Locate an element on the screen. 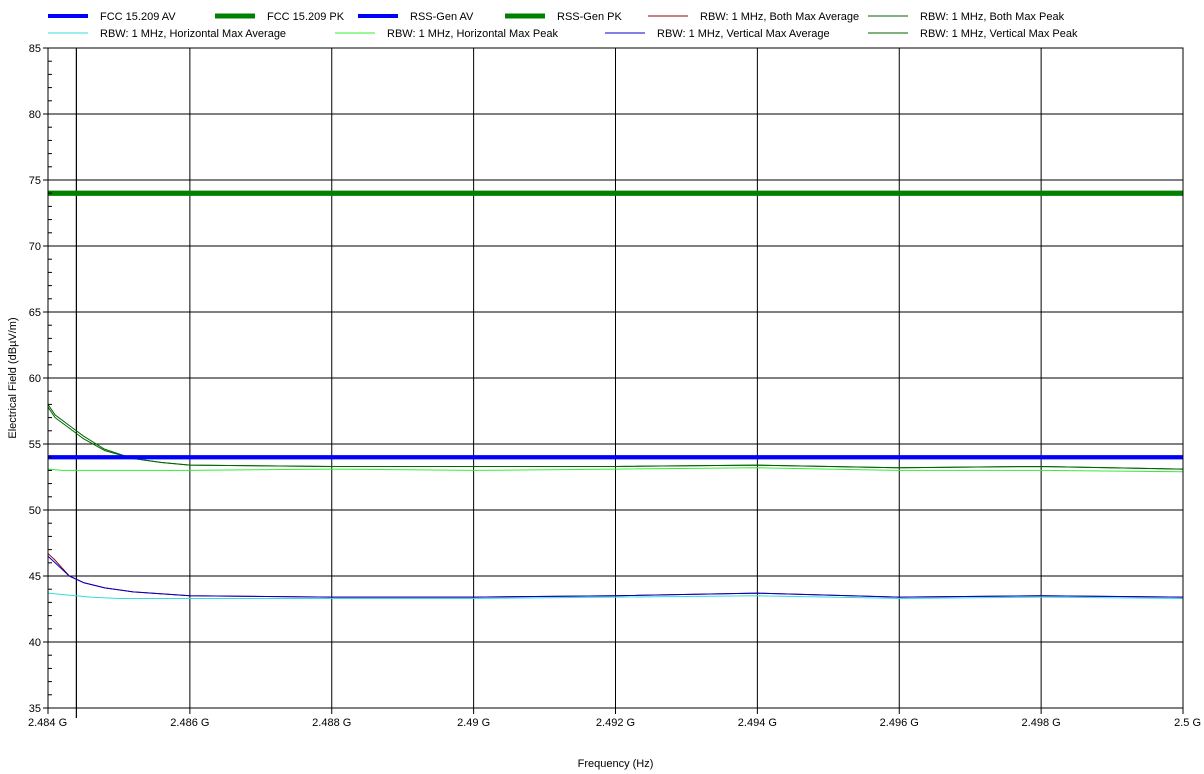  y-tick-label: 75 is located at coordinates (35, 181).